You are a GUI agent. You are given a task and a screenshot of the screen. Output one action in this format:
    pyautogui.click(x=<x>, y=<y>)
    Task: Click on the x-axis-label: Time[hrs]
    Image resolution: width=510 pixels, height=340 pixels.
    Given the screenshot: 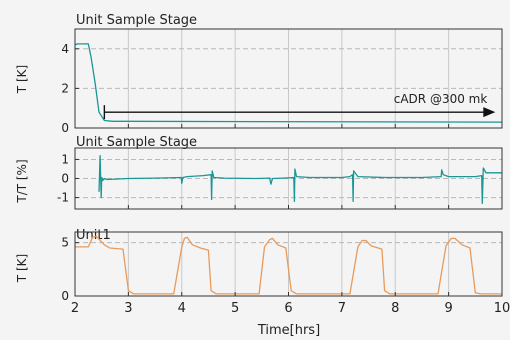 What is the action you would take?
    pyautogui.click(x=288, y=330)
    